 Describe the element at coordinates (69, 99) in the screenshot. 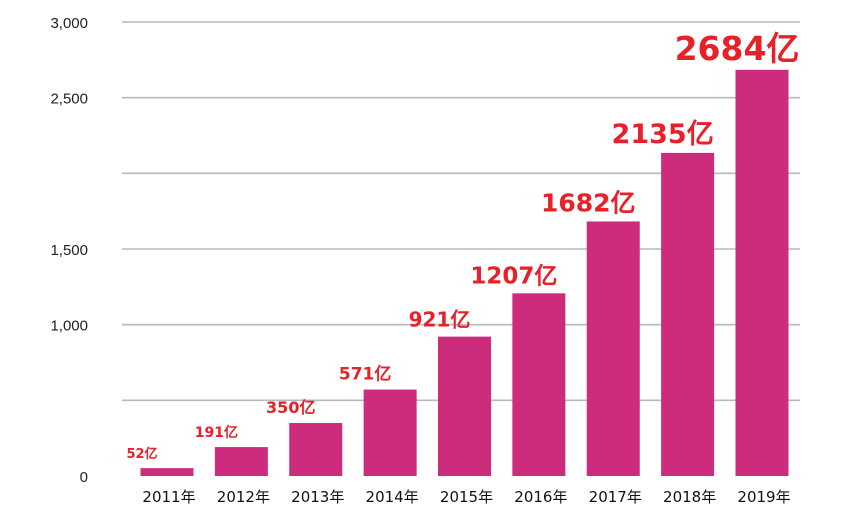

I see `y-tick-label: 2,500` at that location.